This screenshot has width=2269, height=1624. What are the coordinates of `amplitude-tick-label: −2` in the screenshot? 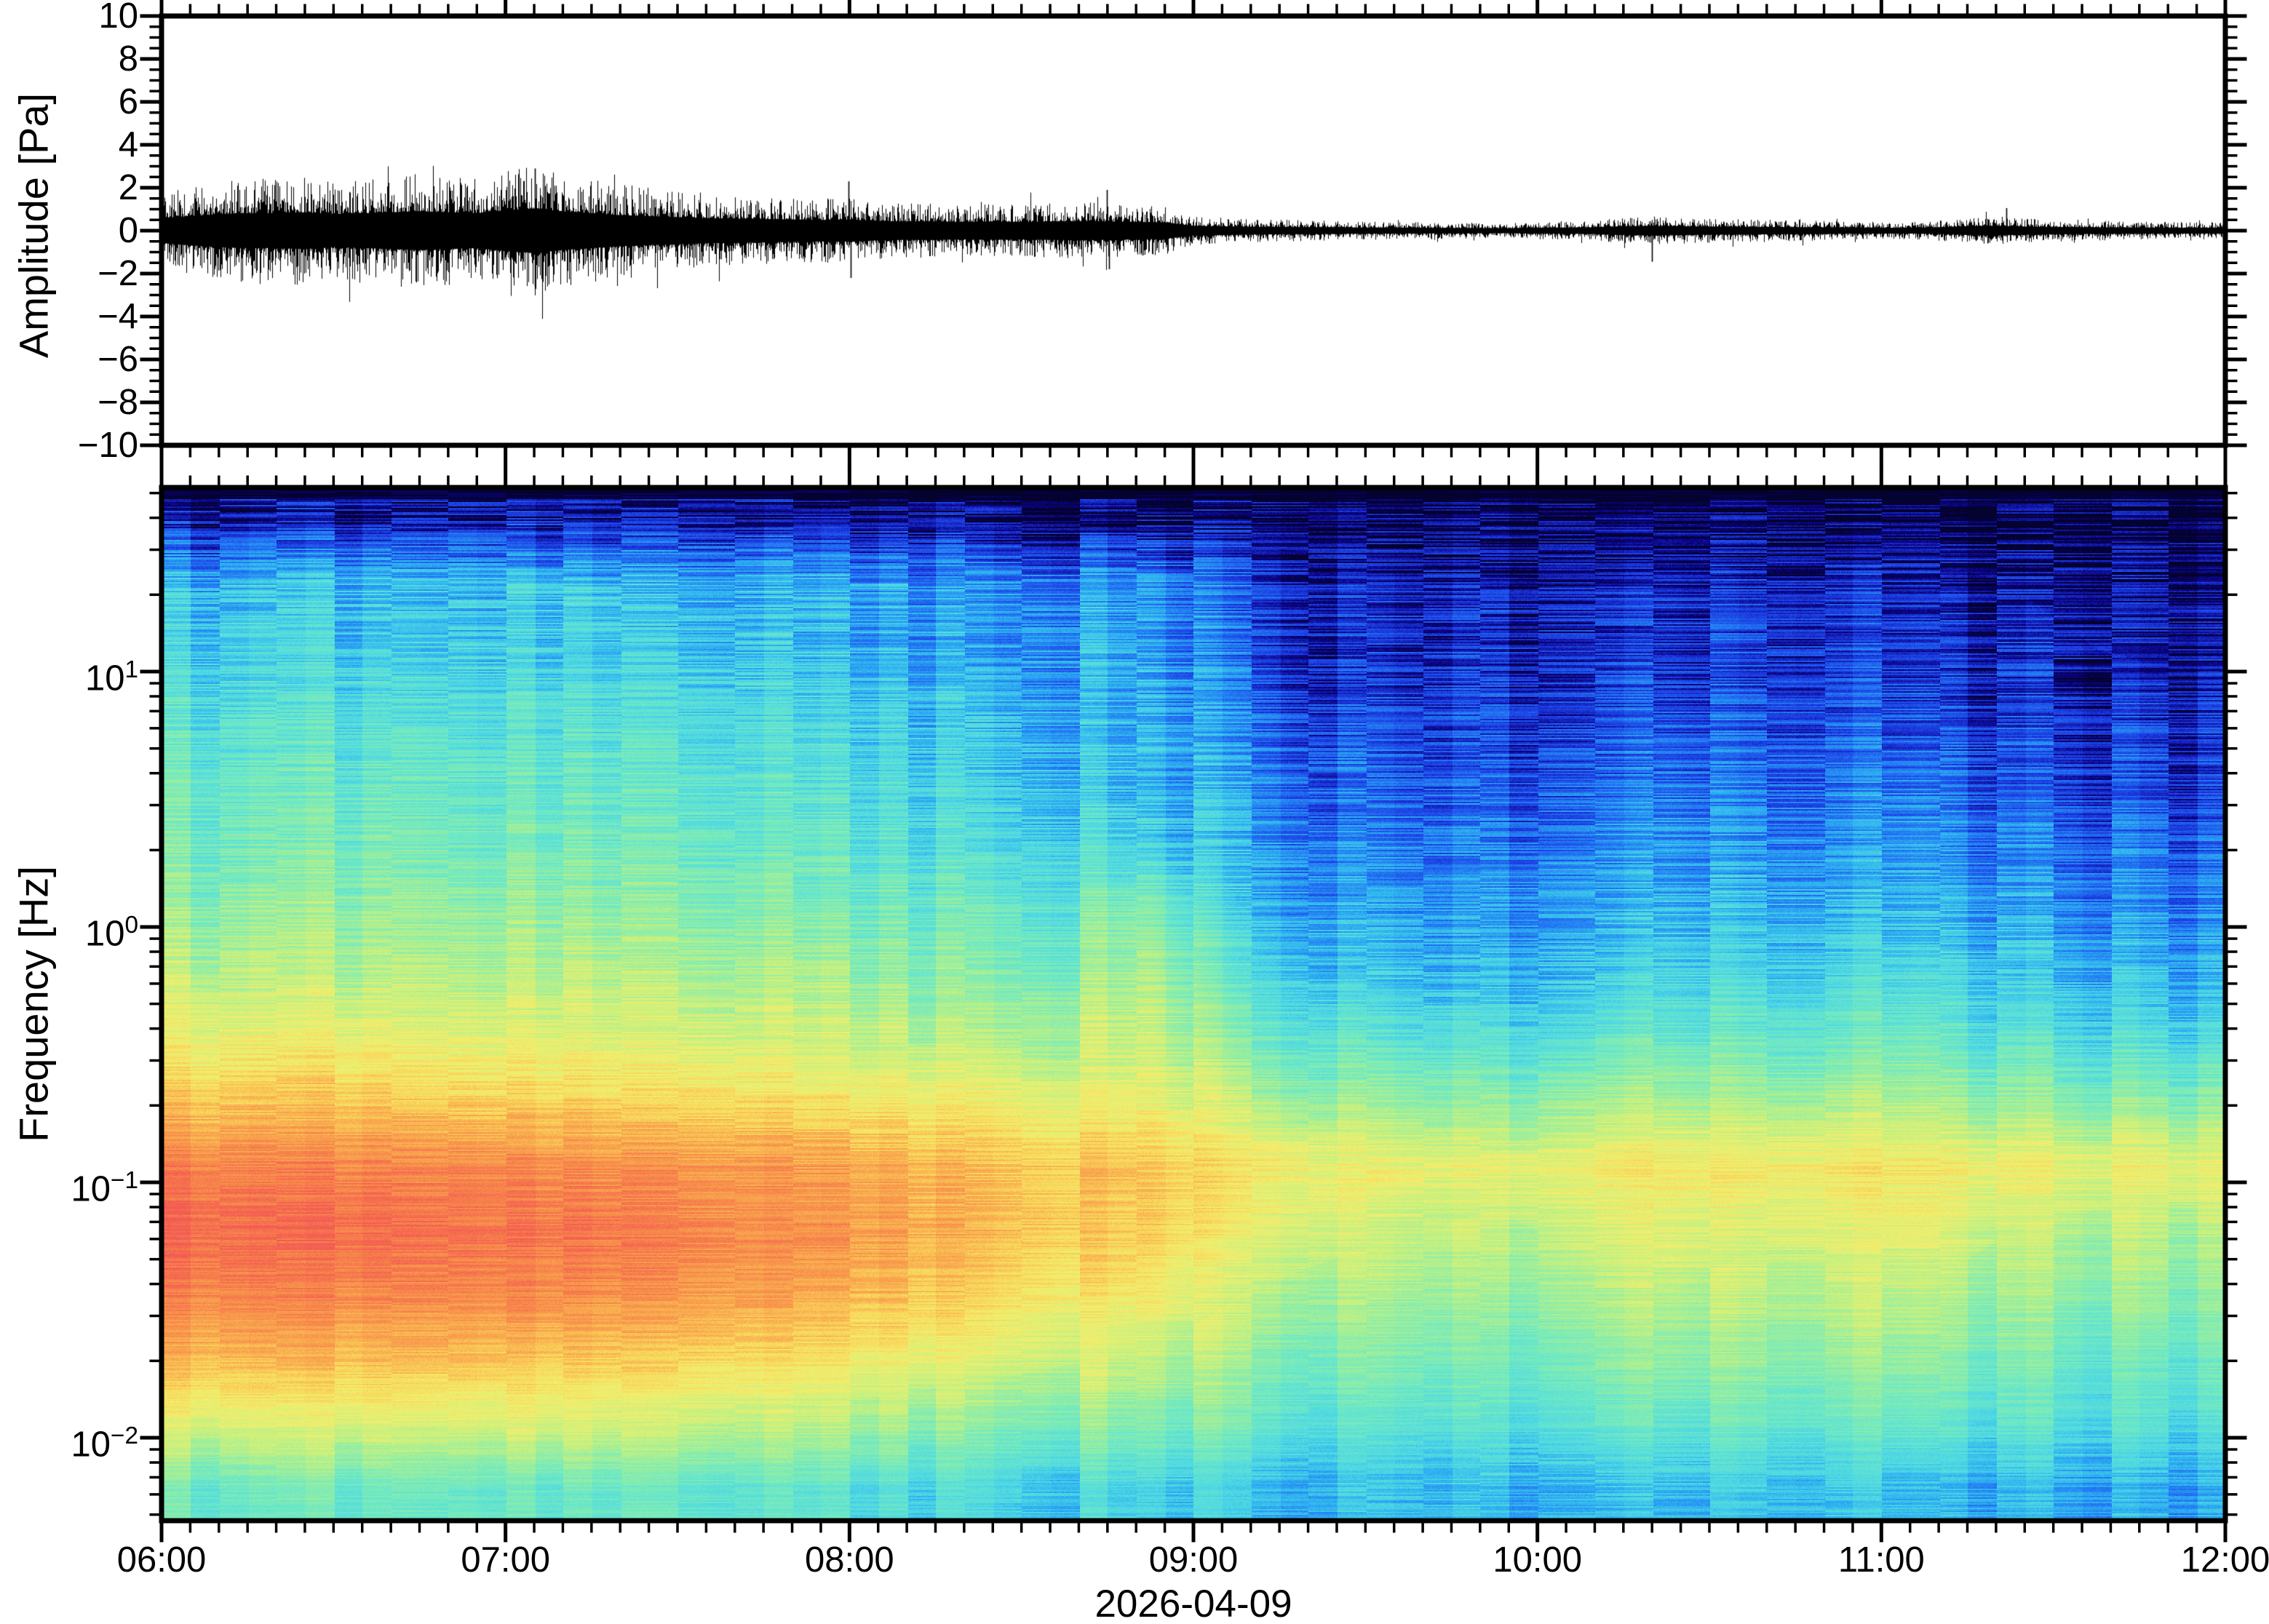 It's located at (118, 273).